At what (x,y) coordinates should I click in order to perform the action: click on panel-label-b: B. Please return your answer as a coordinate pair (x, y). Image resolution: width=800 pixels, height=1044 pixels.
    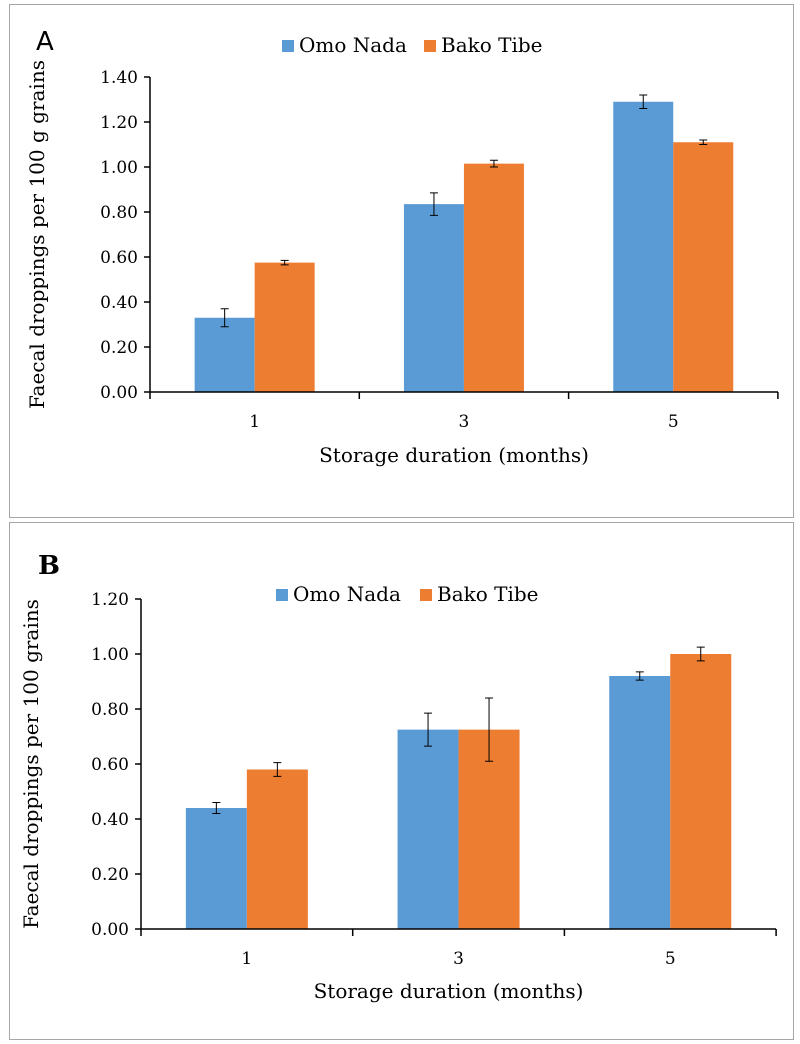
    Looking at the image, I should click on (49, 566).